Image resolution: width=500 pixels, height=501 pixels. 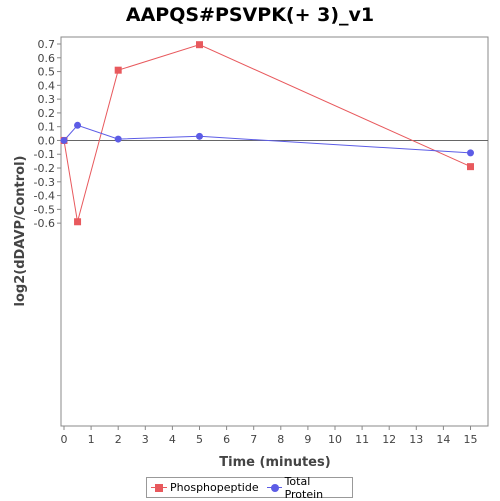 I want to click on legend-swatch-total-protein, so click(x=274, y=488).